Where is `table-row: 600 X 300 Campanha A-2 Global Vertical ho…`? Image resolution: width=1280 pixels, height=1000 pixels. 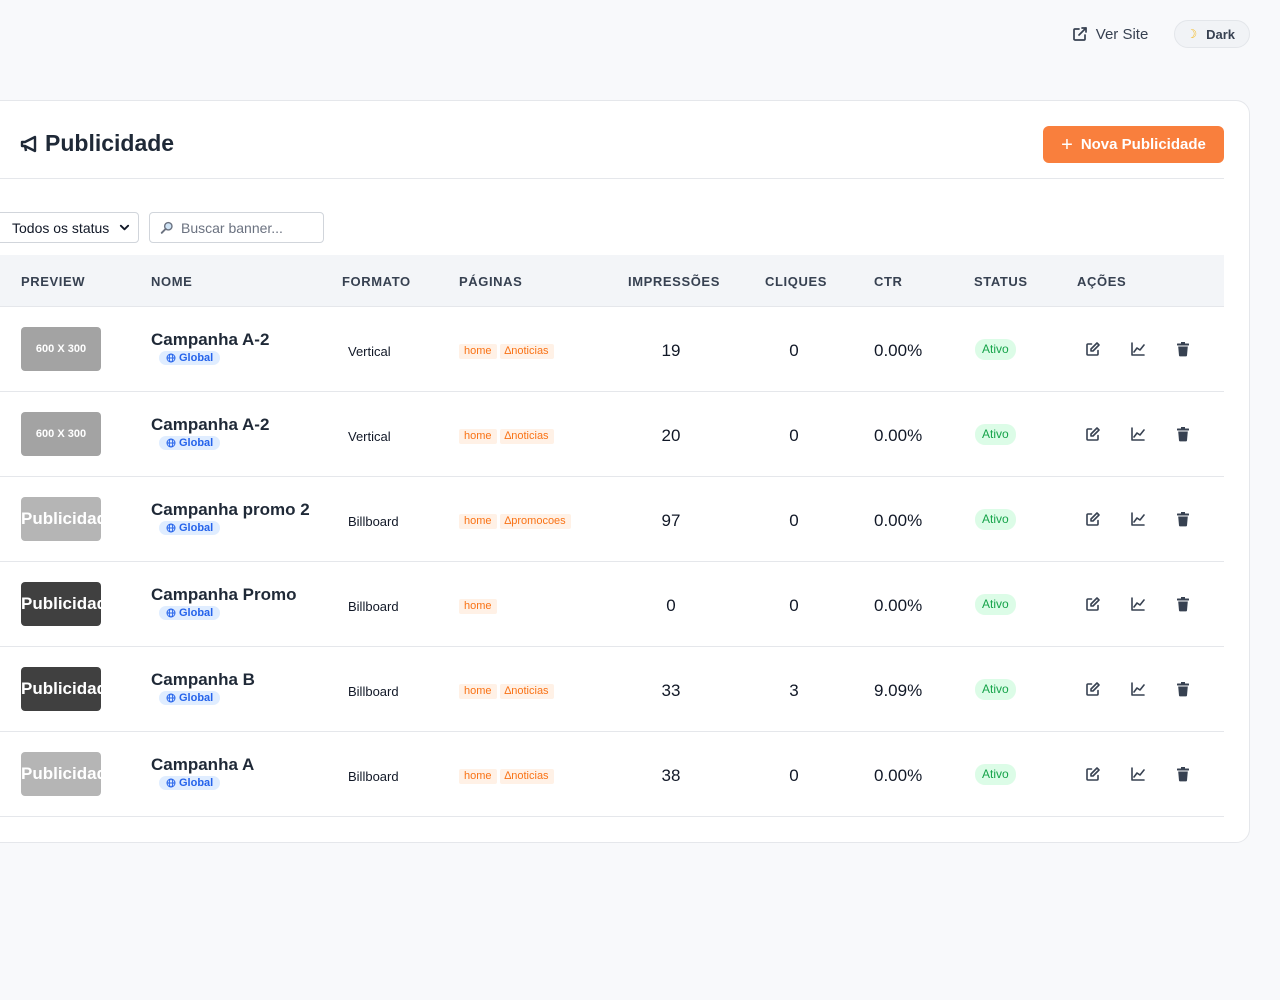
table-row: 600 X 300 Campanha A-2 Global Vertical ho… is located at coordinates (612, 434).